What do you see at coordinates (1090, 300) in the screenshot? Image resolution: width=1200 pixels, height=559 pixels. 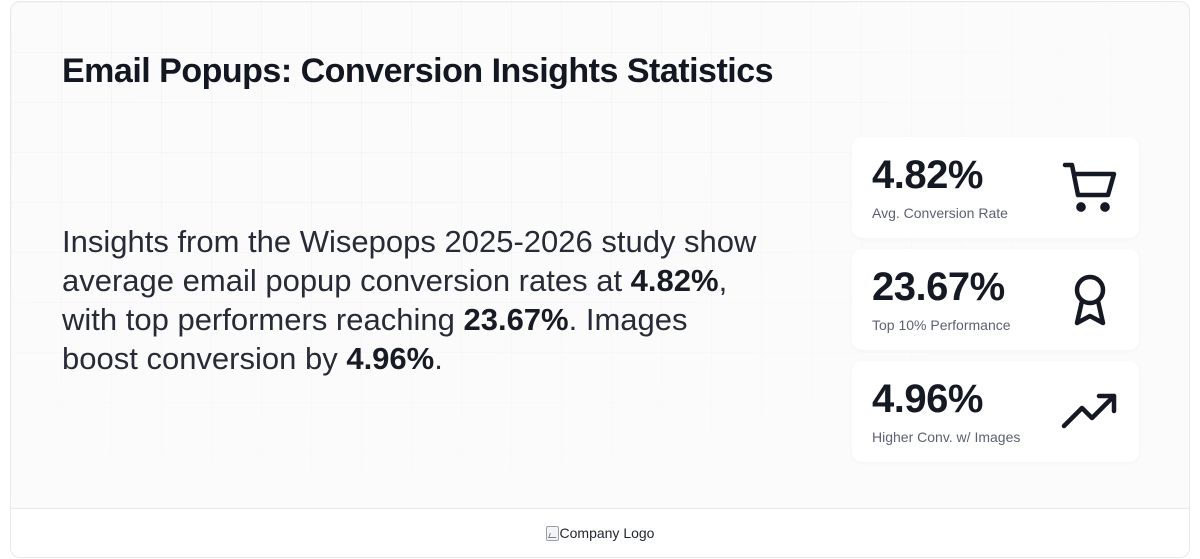 I see `award-ribbon-icon` at bounding box center [1090, 300].